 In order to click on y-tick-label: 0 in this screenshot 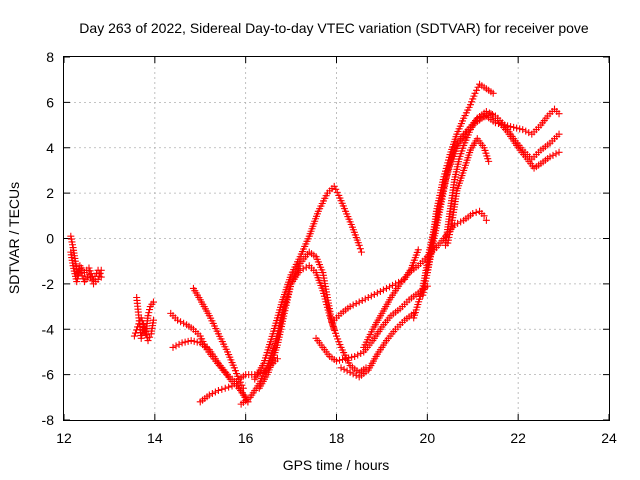, I will do `click(50, 239)`.